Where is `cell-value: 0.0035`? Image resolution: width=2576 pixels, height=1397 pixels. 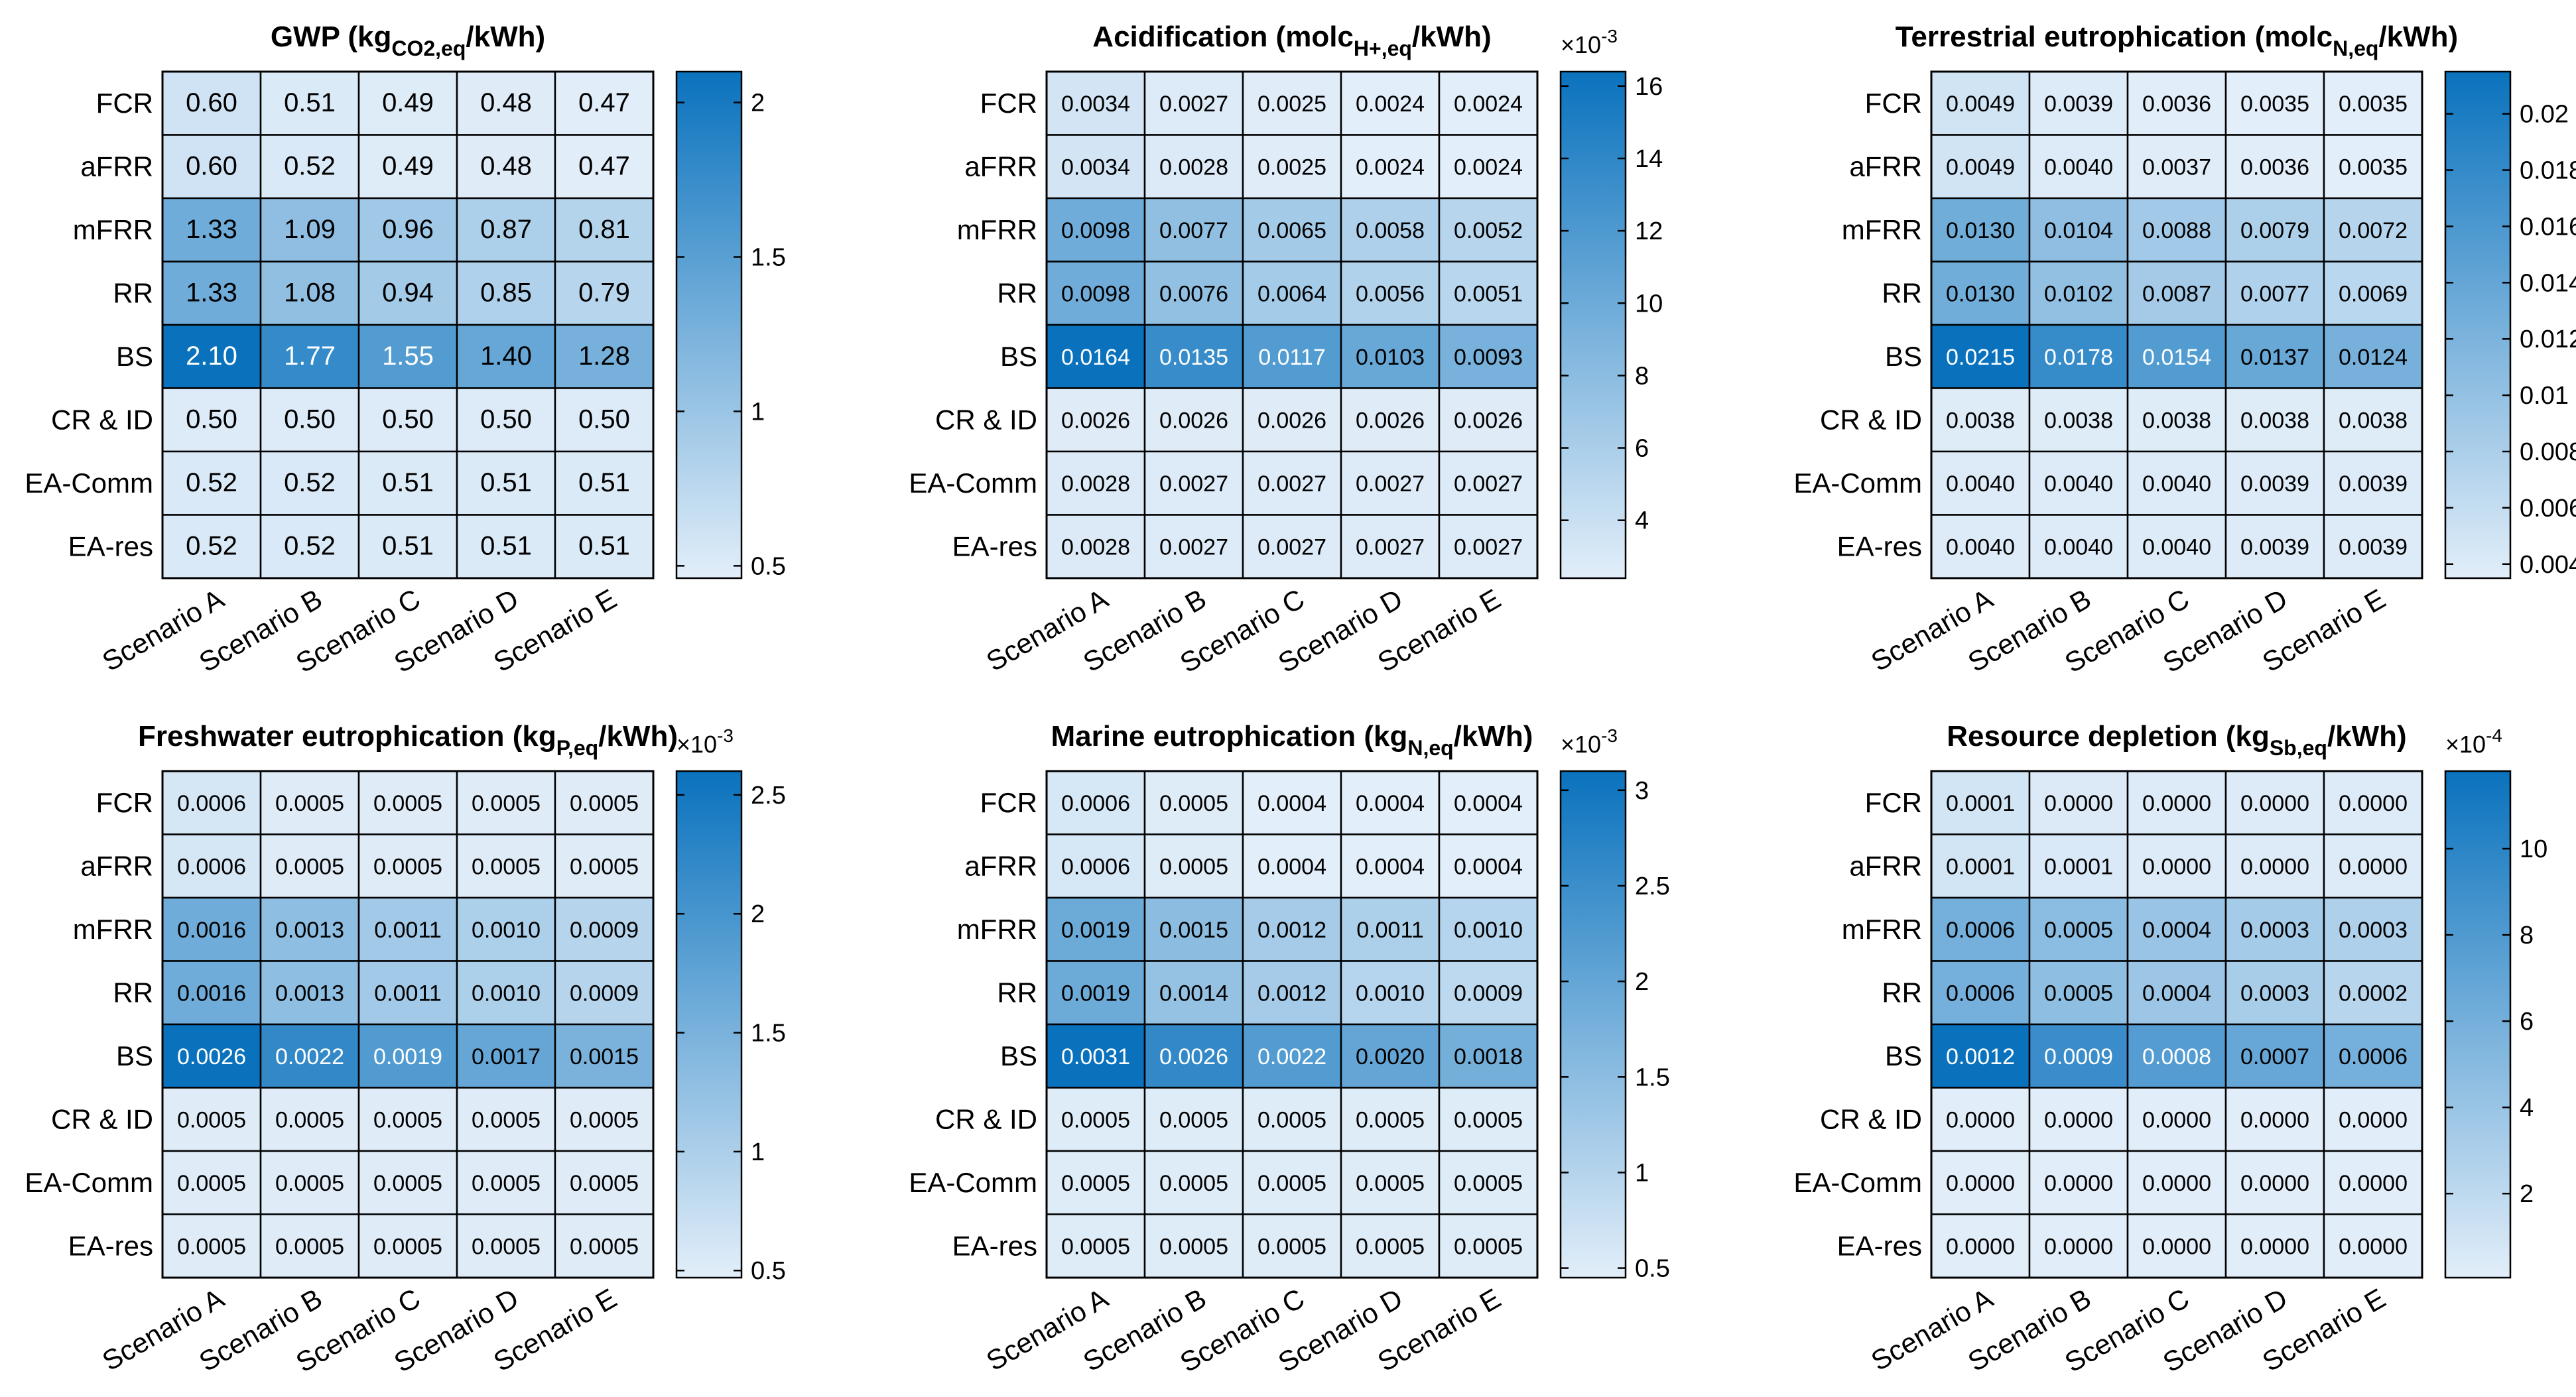 cell-value: 0.0035 is located at coordinates (2374, 104).